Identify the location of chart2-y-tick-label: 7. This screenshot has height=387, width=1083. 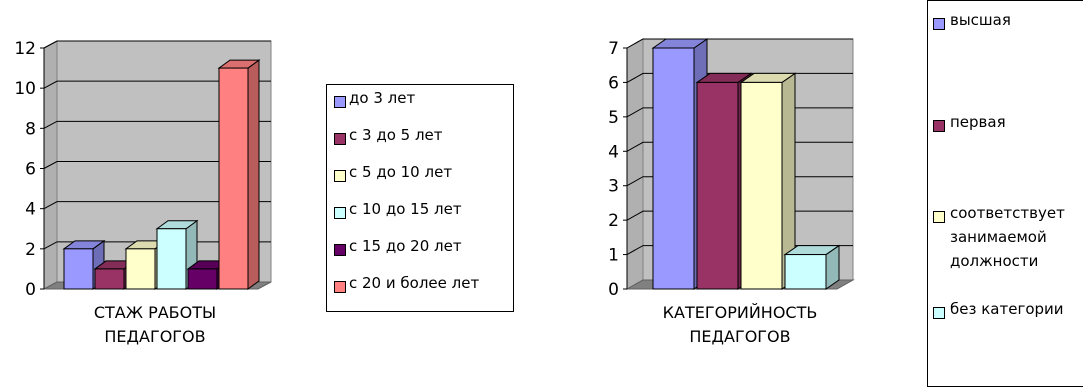
(613, 49).